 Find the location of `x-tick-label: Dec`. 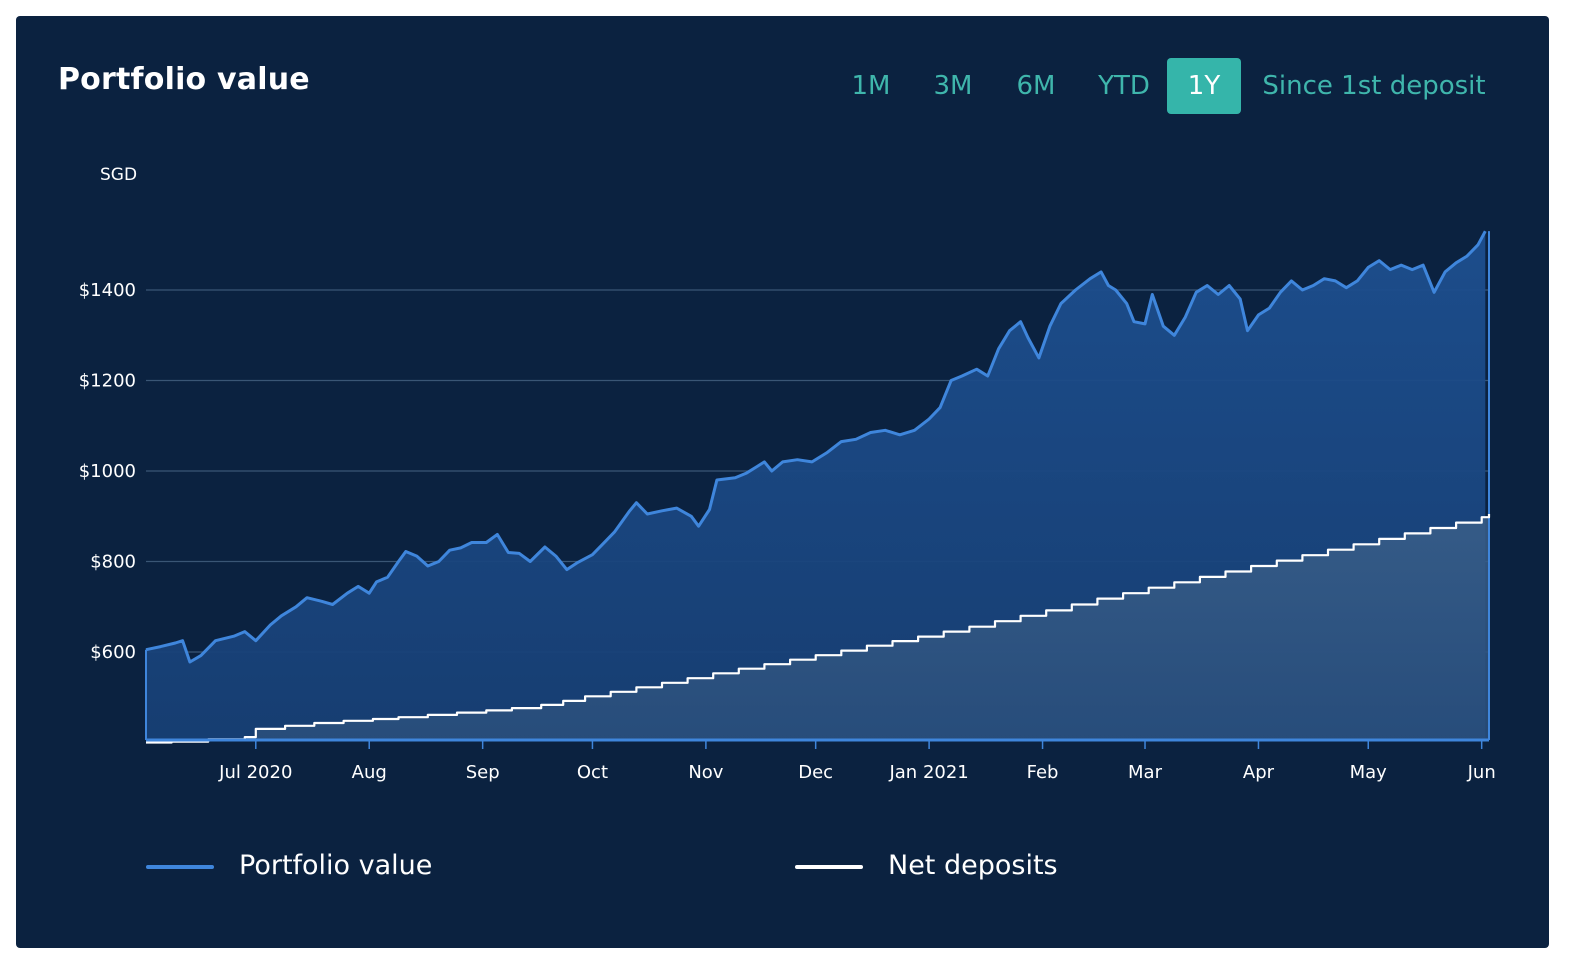

x-tick-label: Dec is located at coordinates (815, 772).